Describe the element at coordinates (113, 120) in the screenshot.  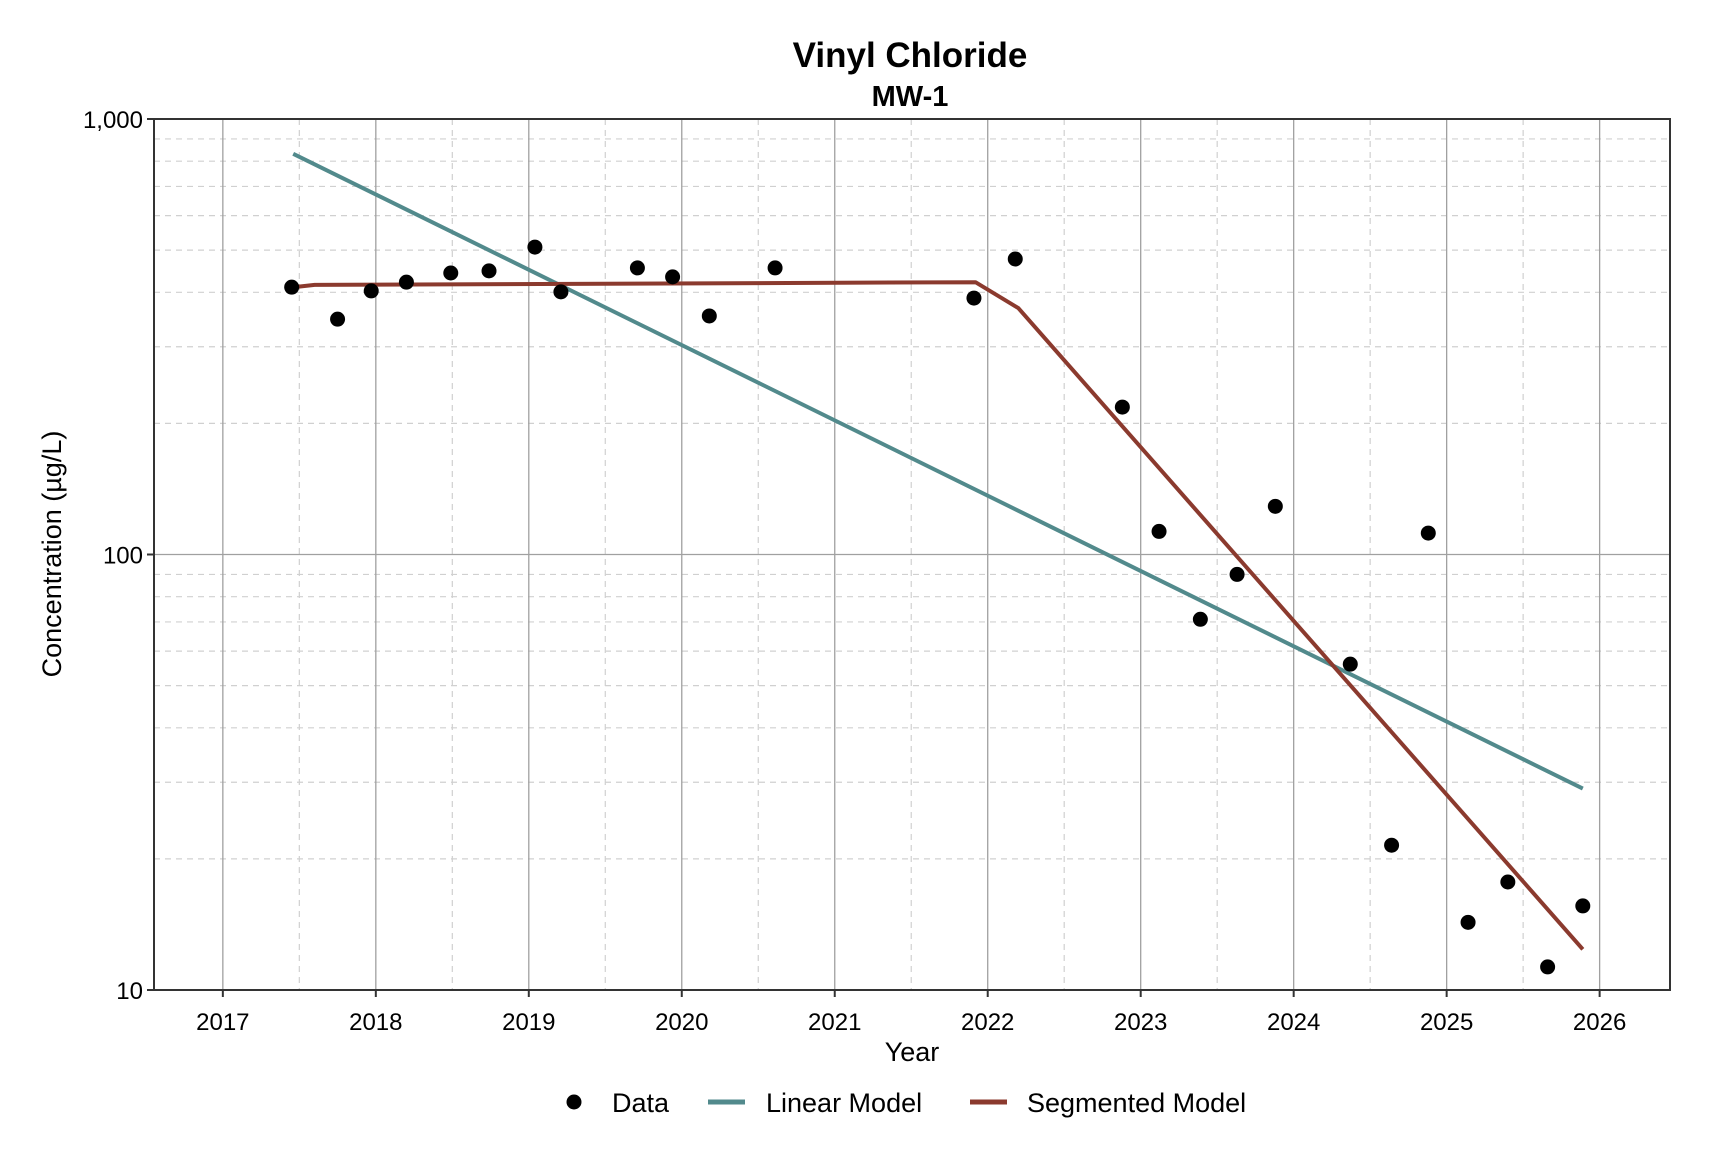
I see `y-tick-label: 1,000` at that location.